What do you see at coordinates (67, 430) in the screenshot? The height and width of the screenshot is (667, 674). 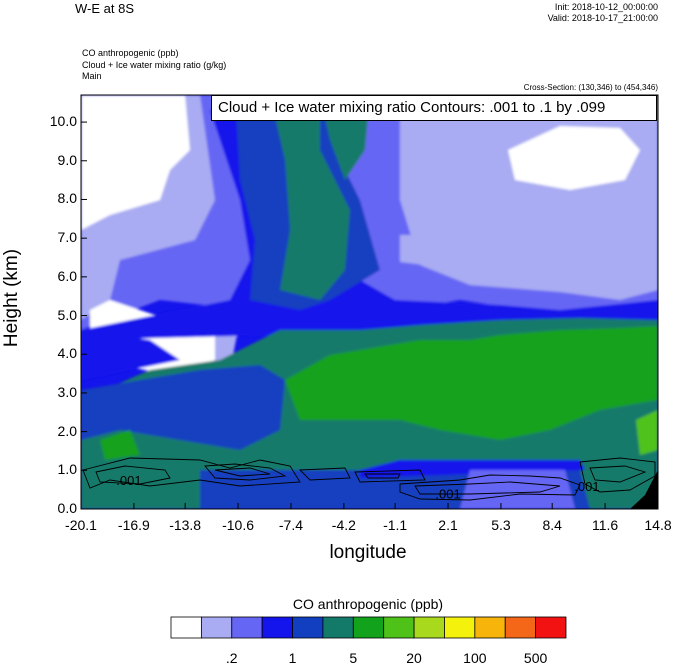 I see `y-tick-label: 2.0` at bounding box center [67, 430].